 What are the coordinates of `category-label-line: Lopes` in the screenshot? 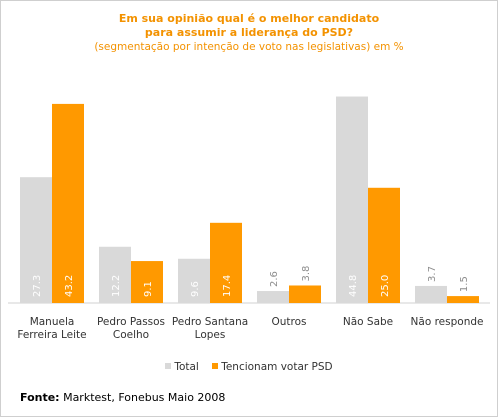 It's located at (210, 335).